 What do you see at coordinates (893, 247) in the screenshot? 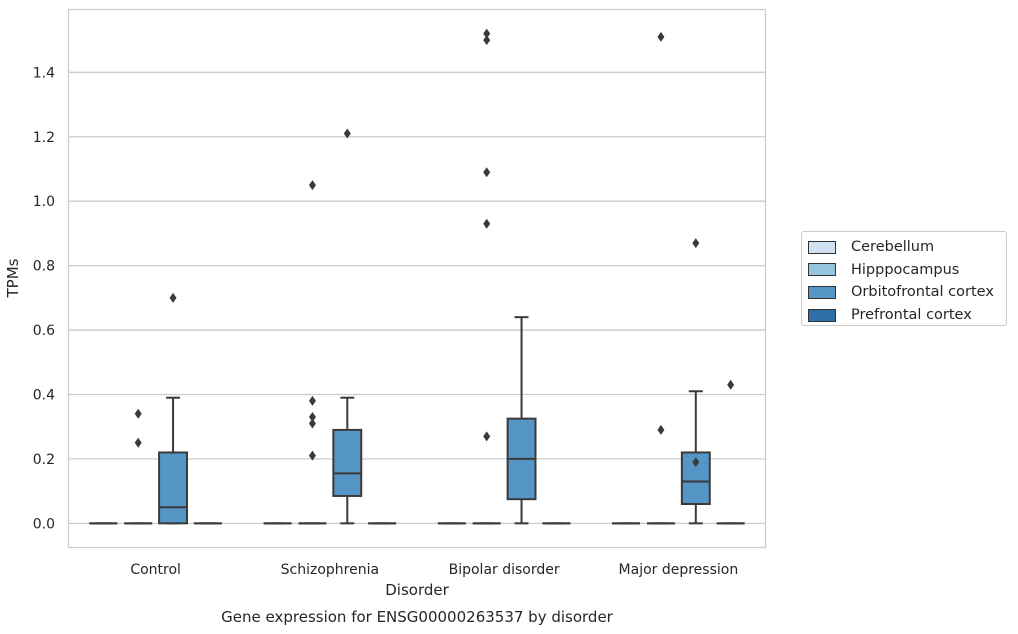
I see `legend-label: Cerebellum` at bounding box center [893, 247].